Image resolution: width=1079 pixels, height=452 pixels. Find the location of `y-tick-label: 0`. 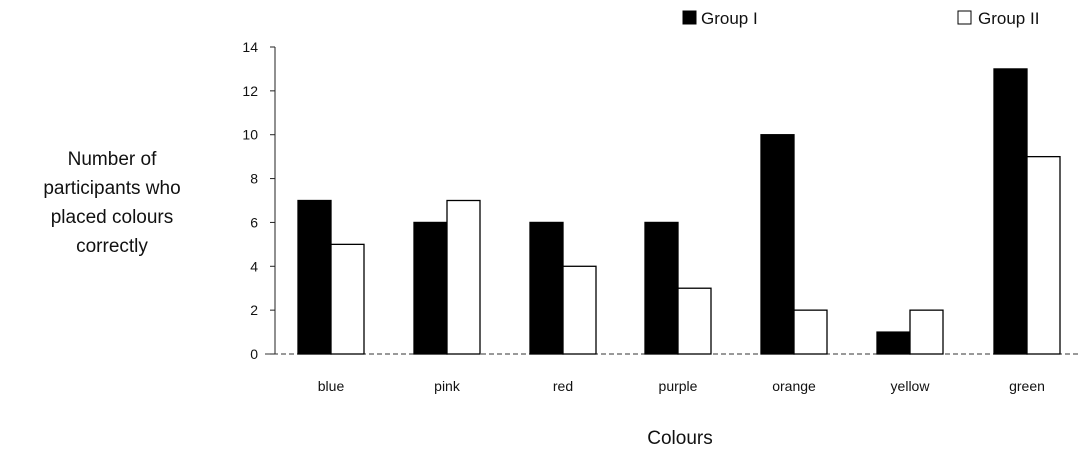

y-tick-label: 0 is located at coordinates (254, 354).